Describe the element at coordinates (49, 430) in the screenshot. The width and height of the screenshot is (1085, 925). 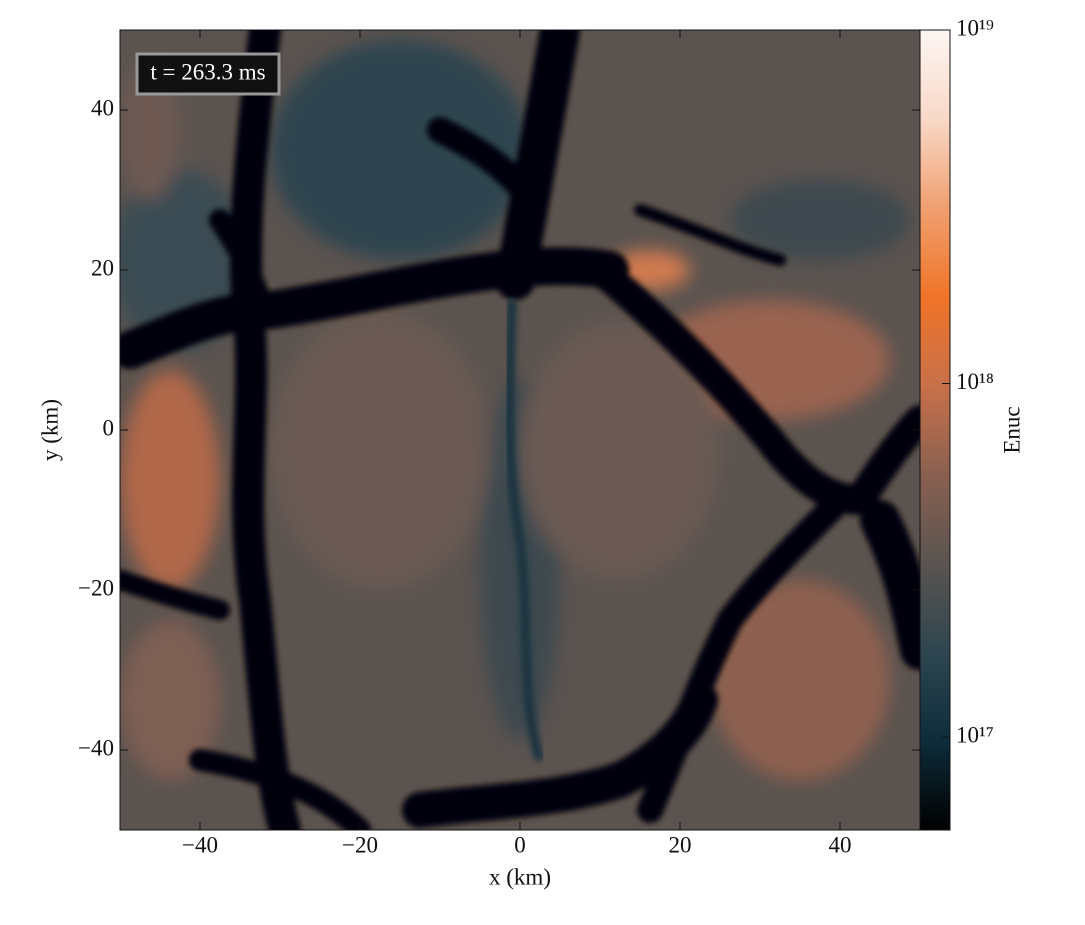
I see `y-axis-label: y (km)` at that location.